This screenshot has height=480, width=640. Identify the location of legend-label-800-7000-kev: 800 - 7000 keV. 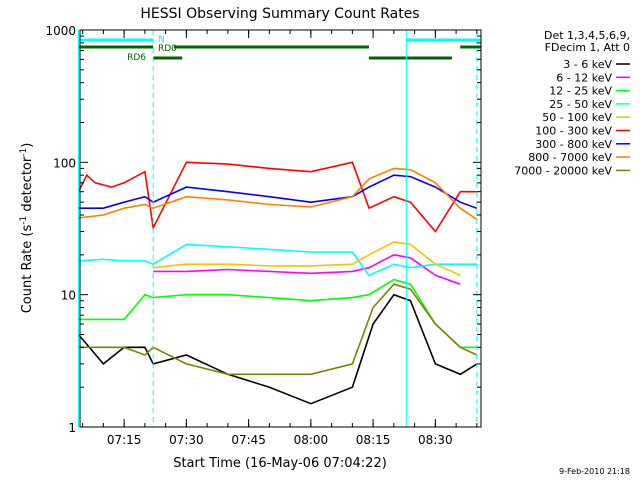
(570, 157).